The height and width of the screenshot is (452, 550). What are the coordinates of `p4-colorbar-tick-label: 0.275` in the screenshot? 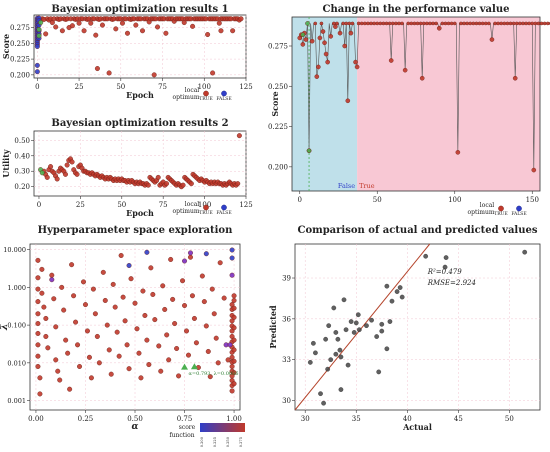 It's located at (241, 441).